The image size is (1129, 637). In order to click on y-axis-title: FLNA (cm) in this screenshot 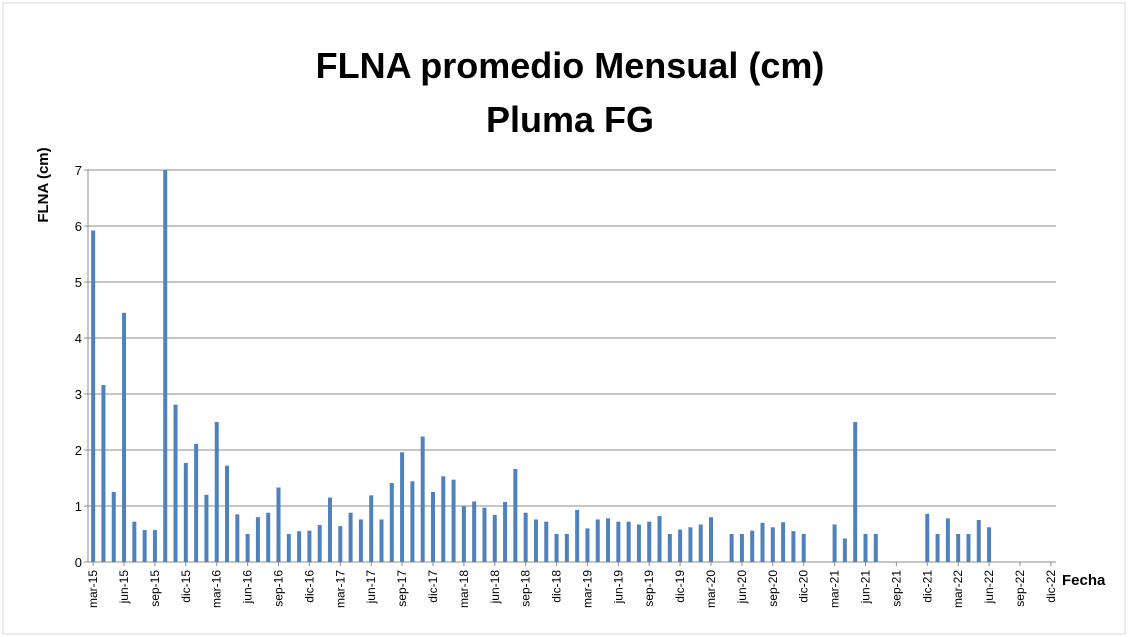, I will do `click(43, 184)`.